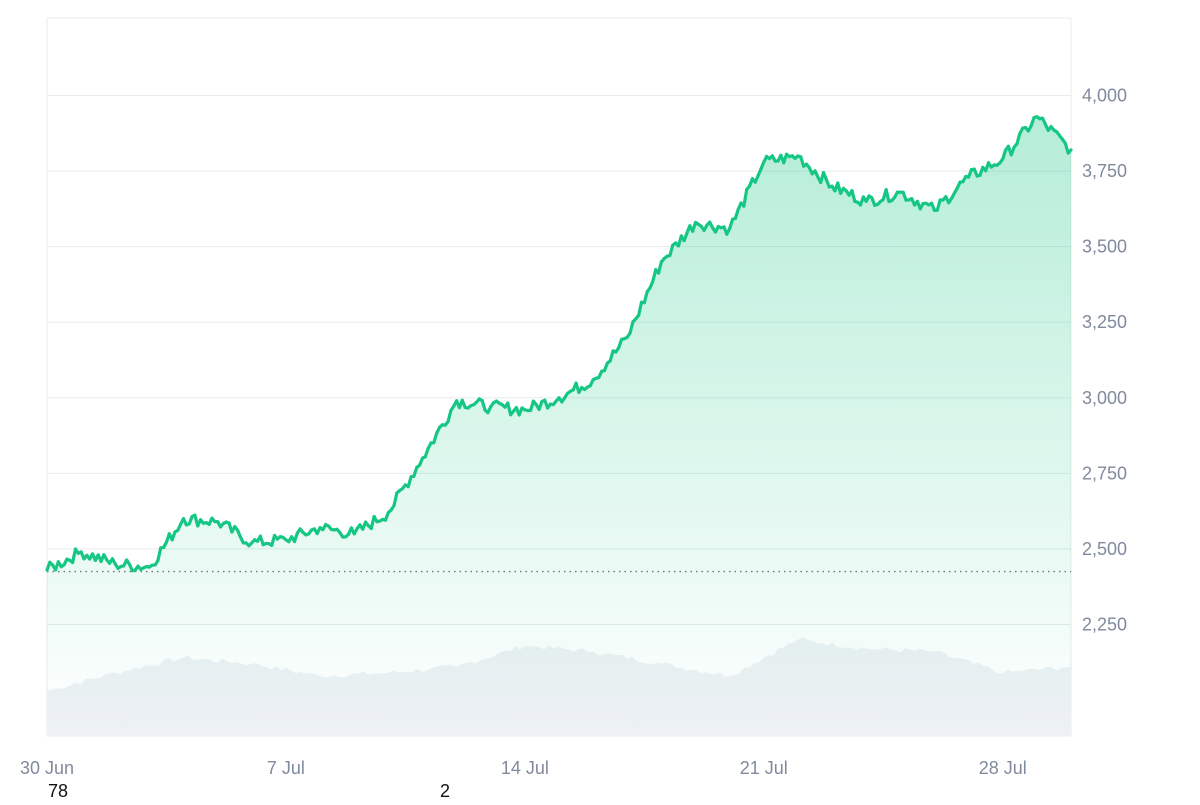 The image size is (1200, 805). What do you see at coordinates (1104, 96) in the screenshot?
I see `y-tick-label: 4,000` at bounding box center [1104, 96].